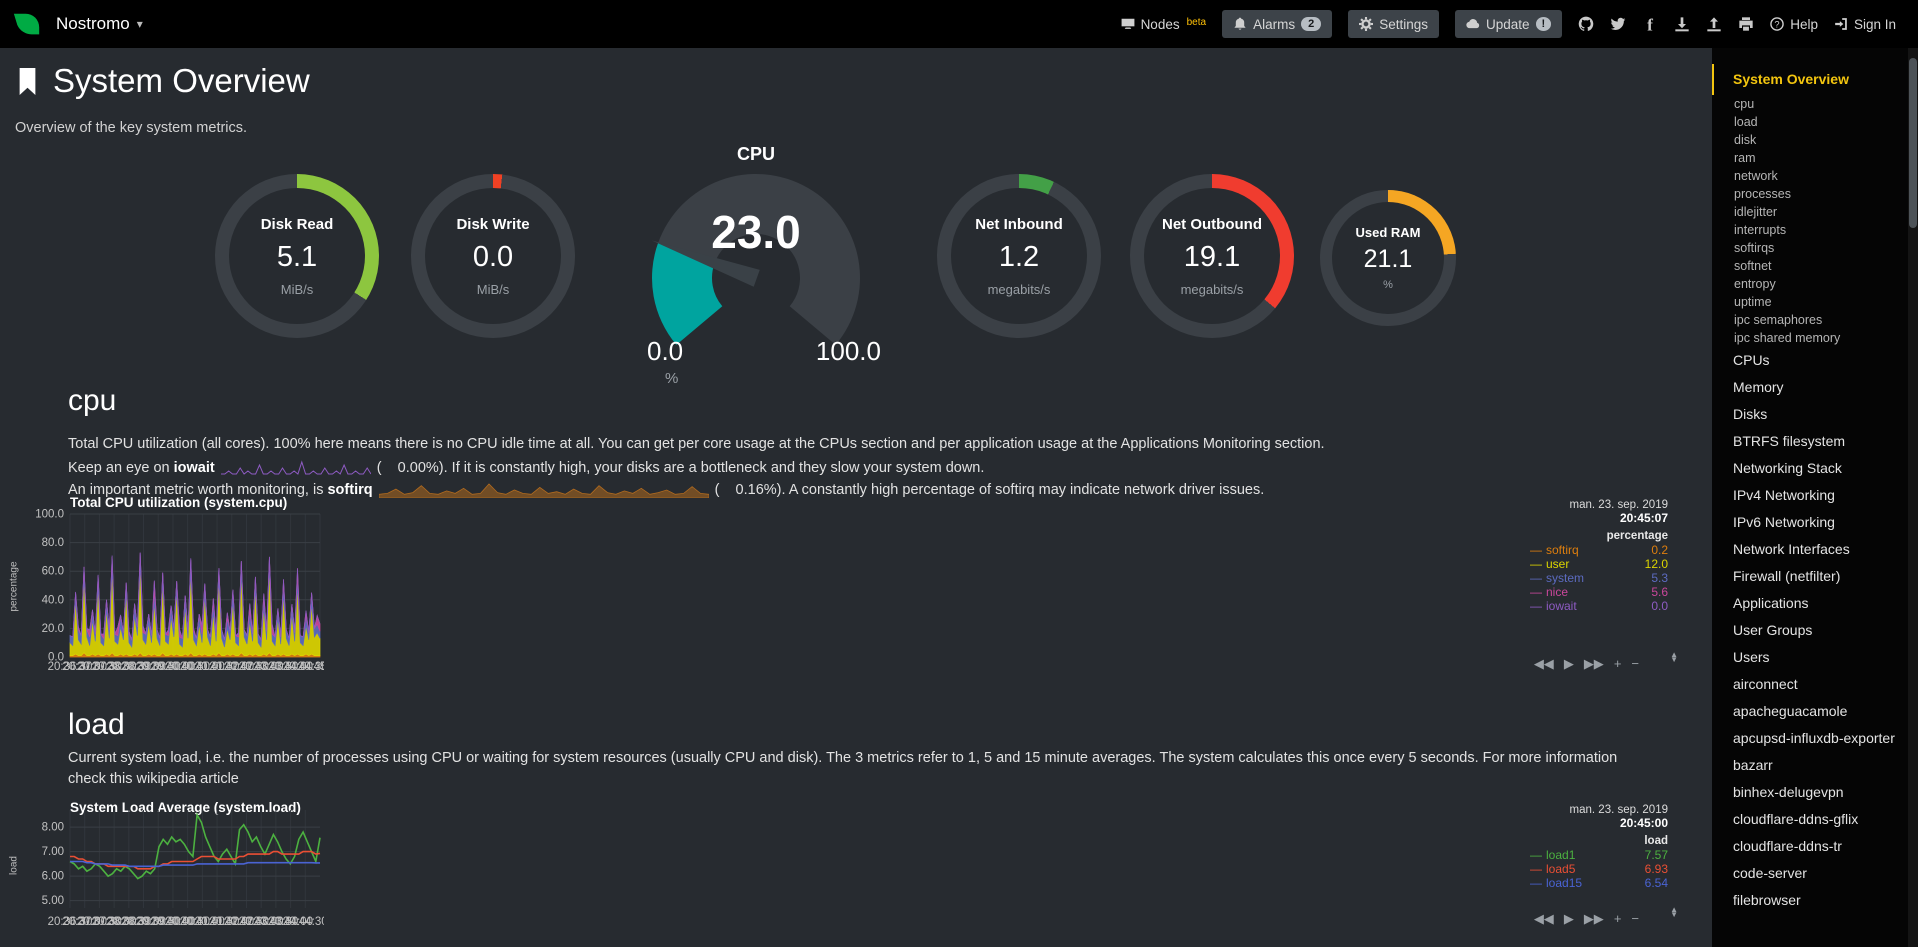 This screenshot has width=1918, height=947. I want to click on net-inbound-gauge: Net Inbound 1.2 megabits/s, so click(1019, 256).